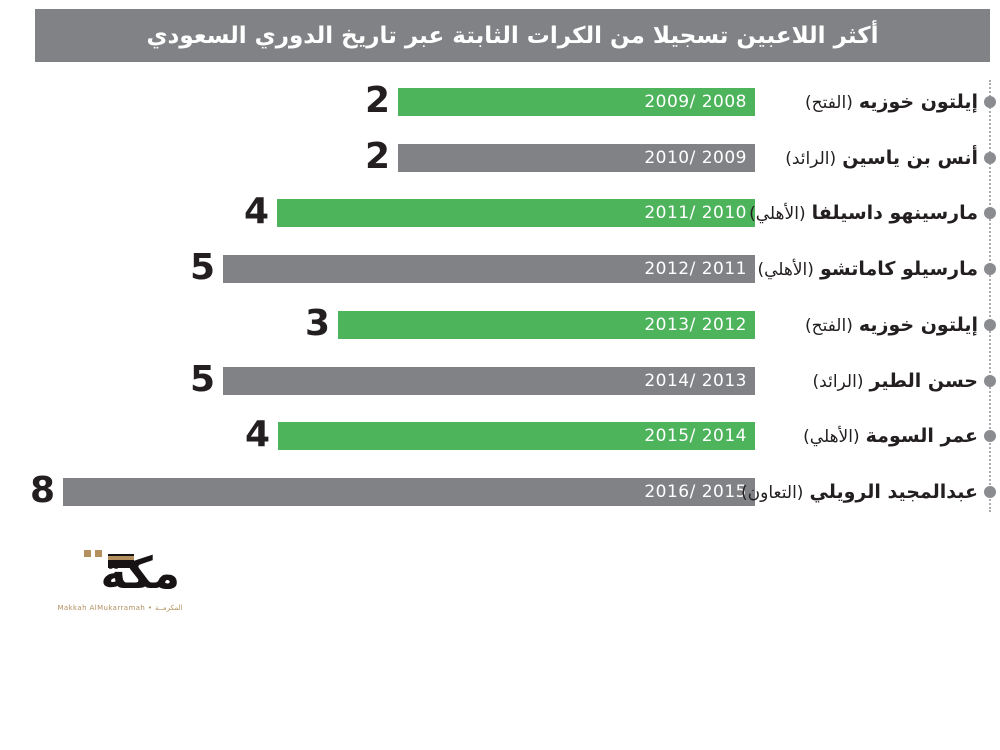 Image resolution: width=1000 pixels, height=750 pixels. What do you see at coordinates (695, 158) in the screenshot?
I see `season-label: 2010/ 2009` at bounding box center [695, 158].